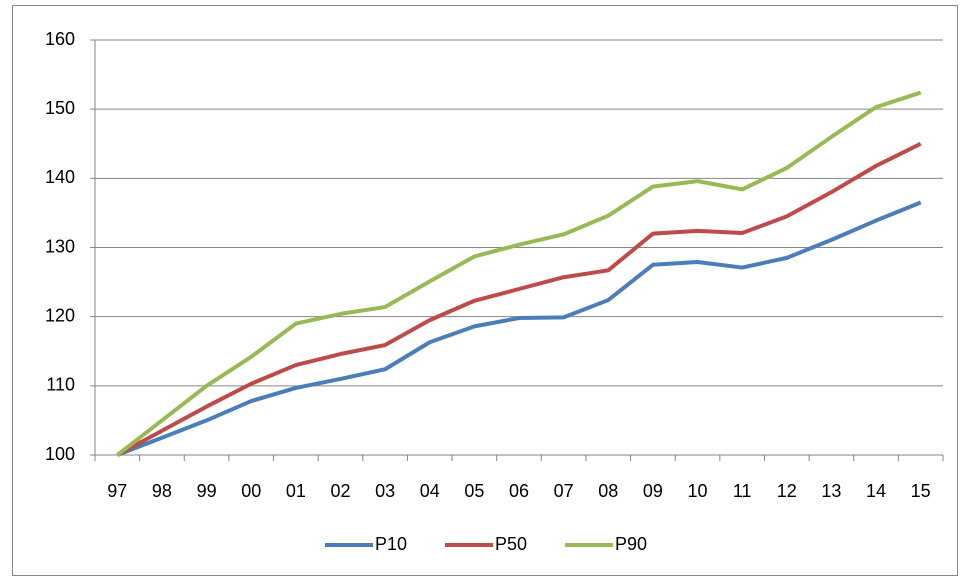  What do you see at coordinates (608, 491) in the screenshot?
I see `x-tick-label: 08` at bounding box center [608, 491].